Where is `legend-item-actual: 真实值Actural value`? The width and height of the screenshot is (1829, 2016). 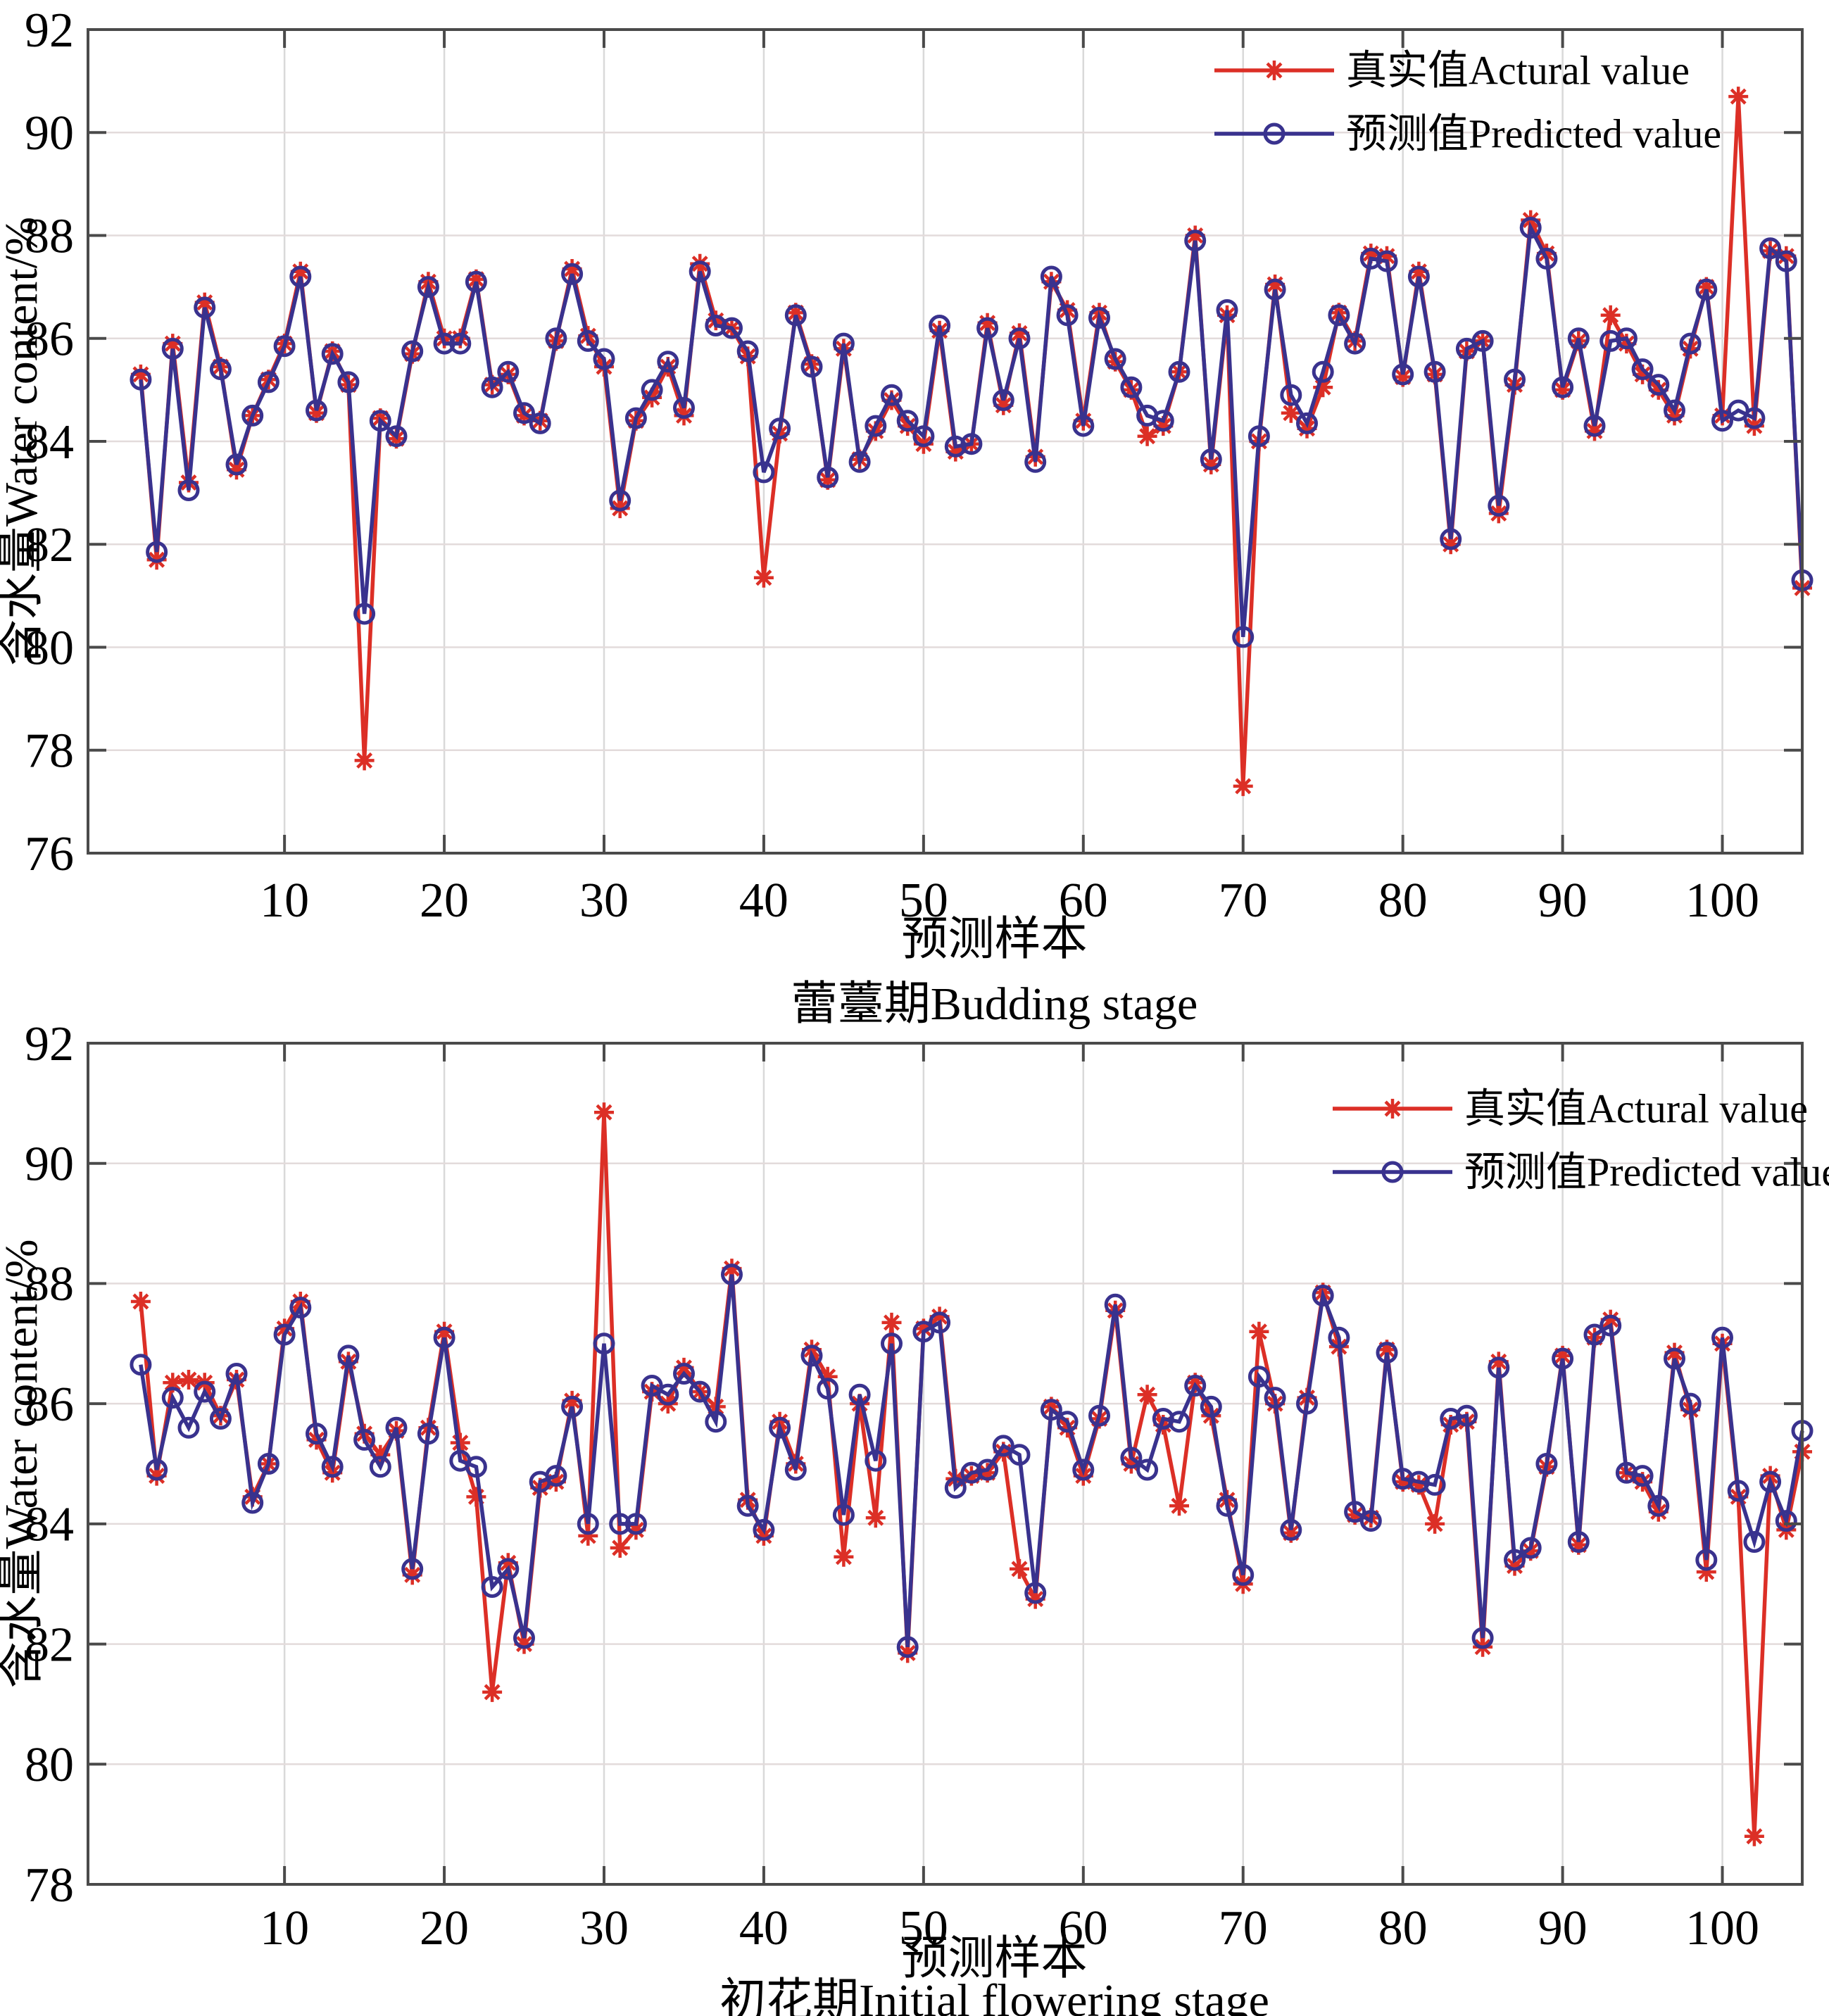 legend-item-actual: 真实值Actural value is located at coordinates (1452, 71).